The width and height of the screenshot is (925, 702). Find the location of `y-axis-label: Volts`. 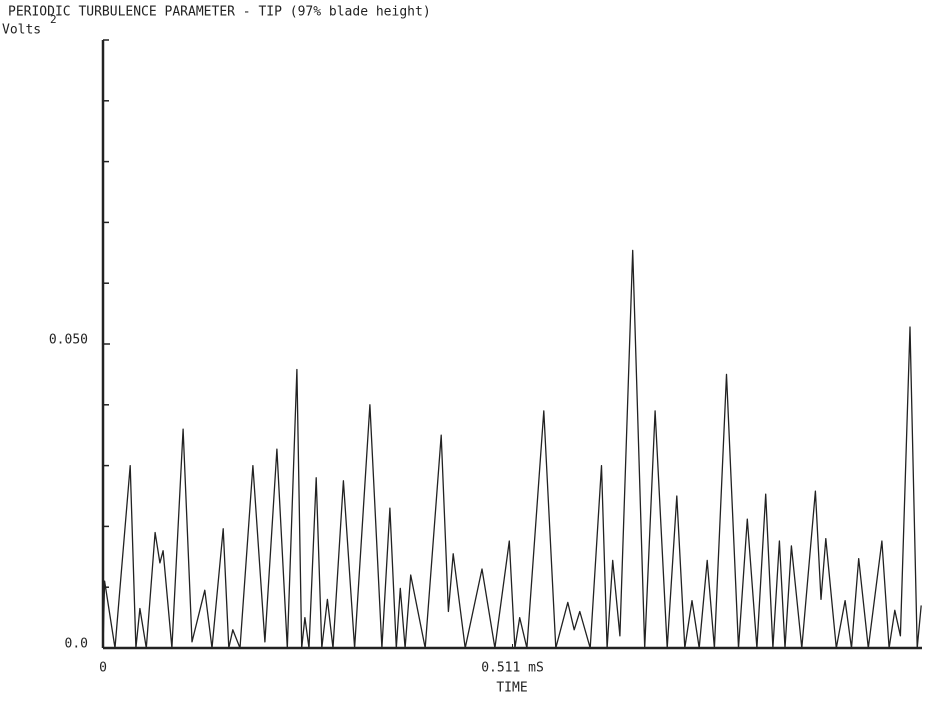

y-axis-label: Volts is located at coordinates (21, 30).